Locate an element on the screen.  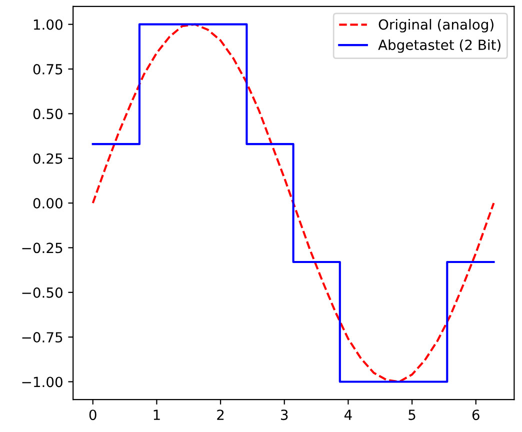
y-tick-label: 0.25 is located at coordinates (47, 158).